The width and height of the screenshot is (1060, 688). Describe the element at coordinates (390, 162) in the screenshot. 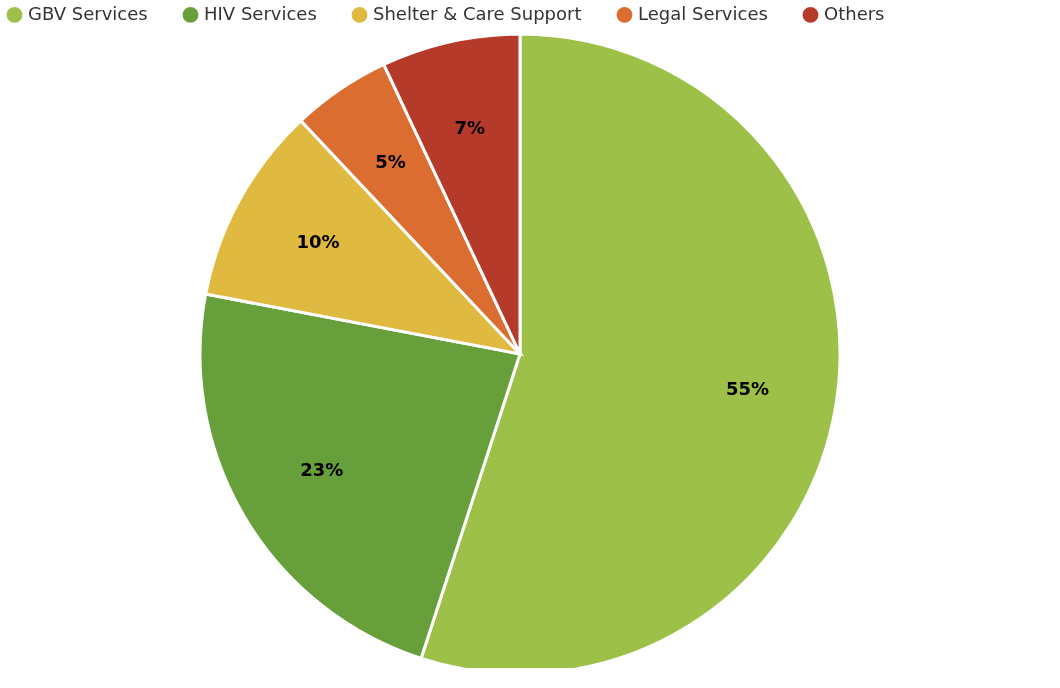

I see `data-label: 5%` at that location.